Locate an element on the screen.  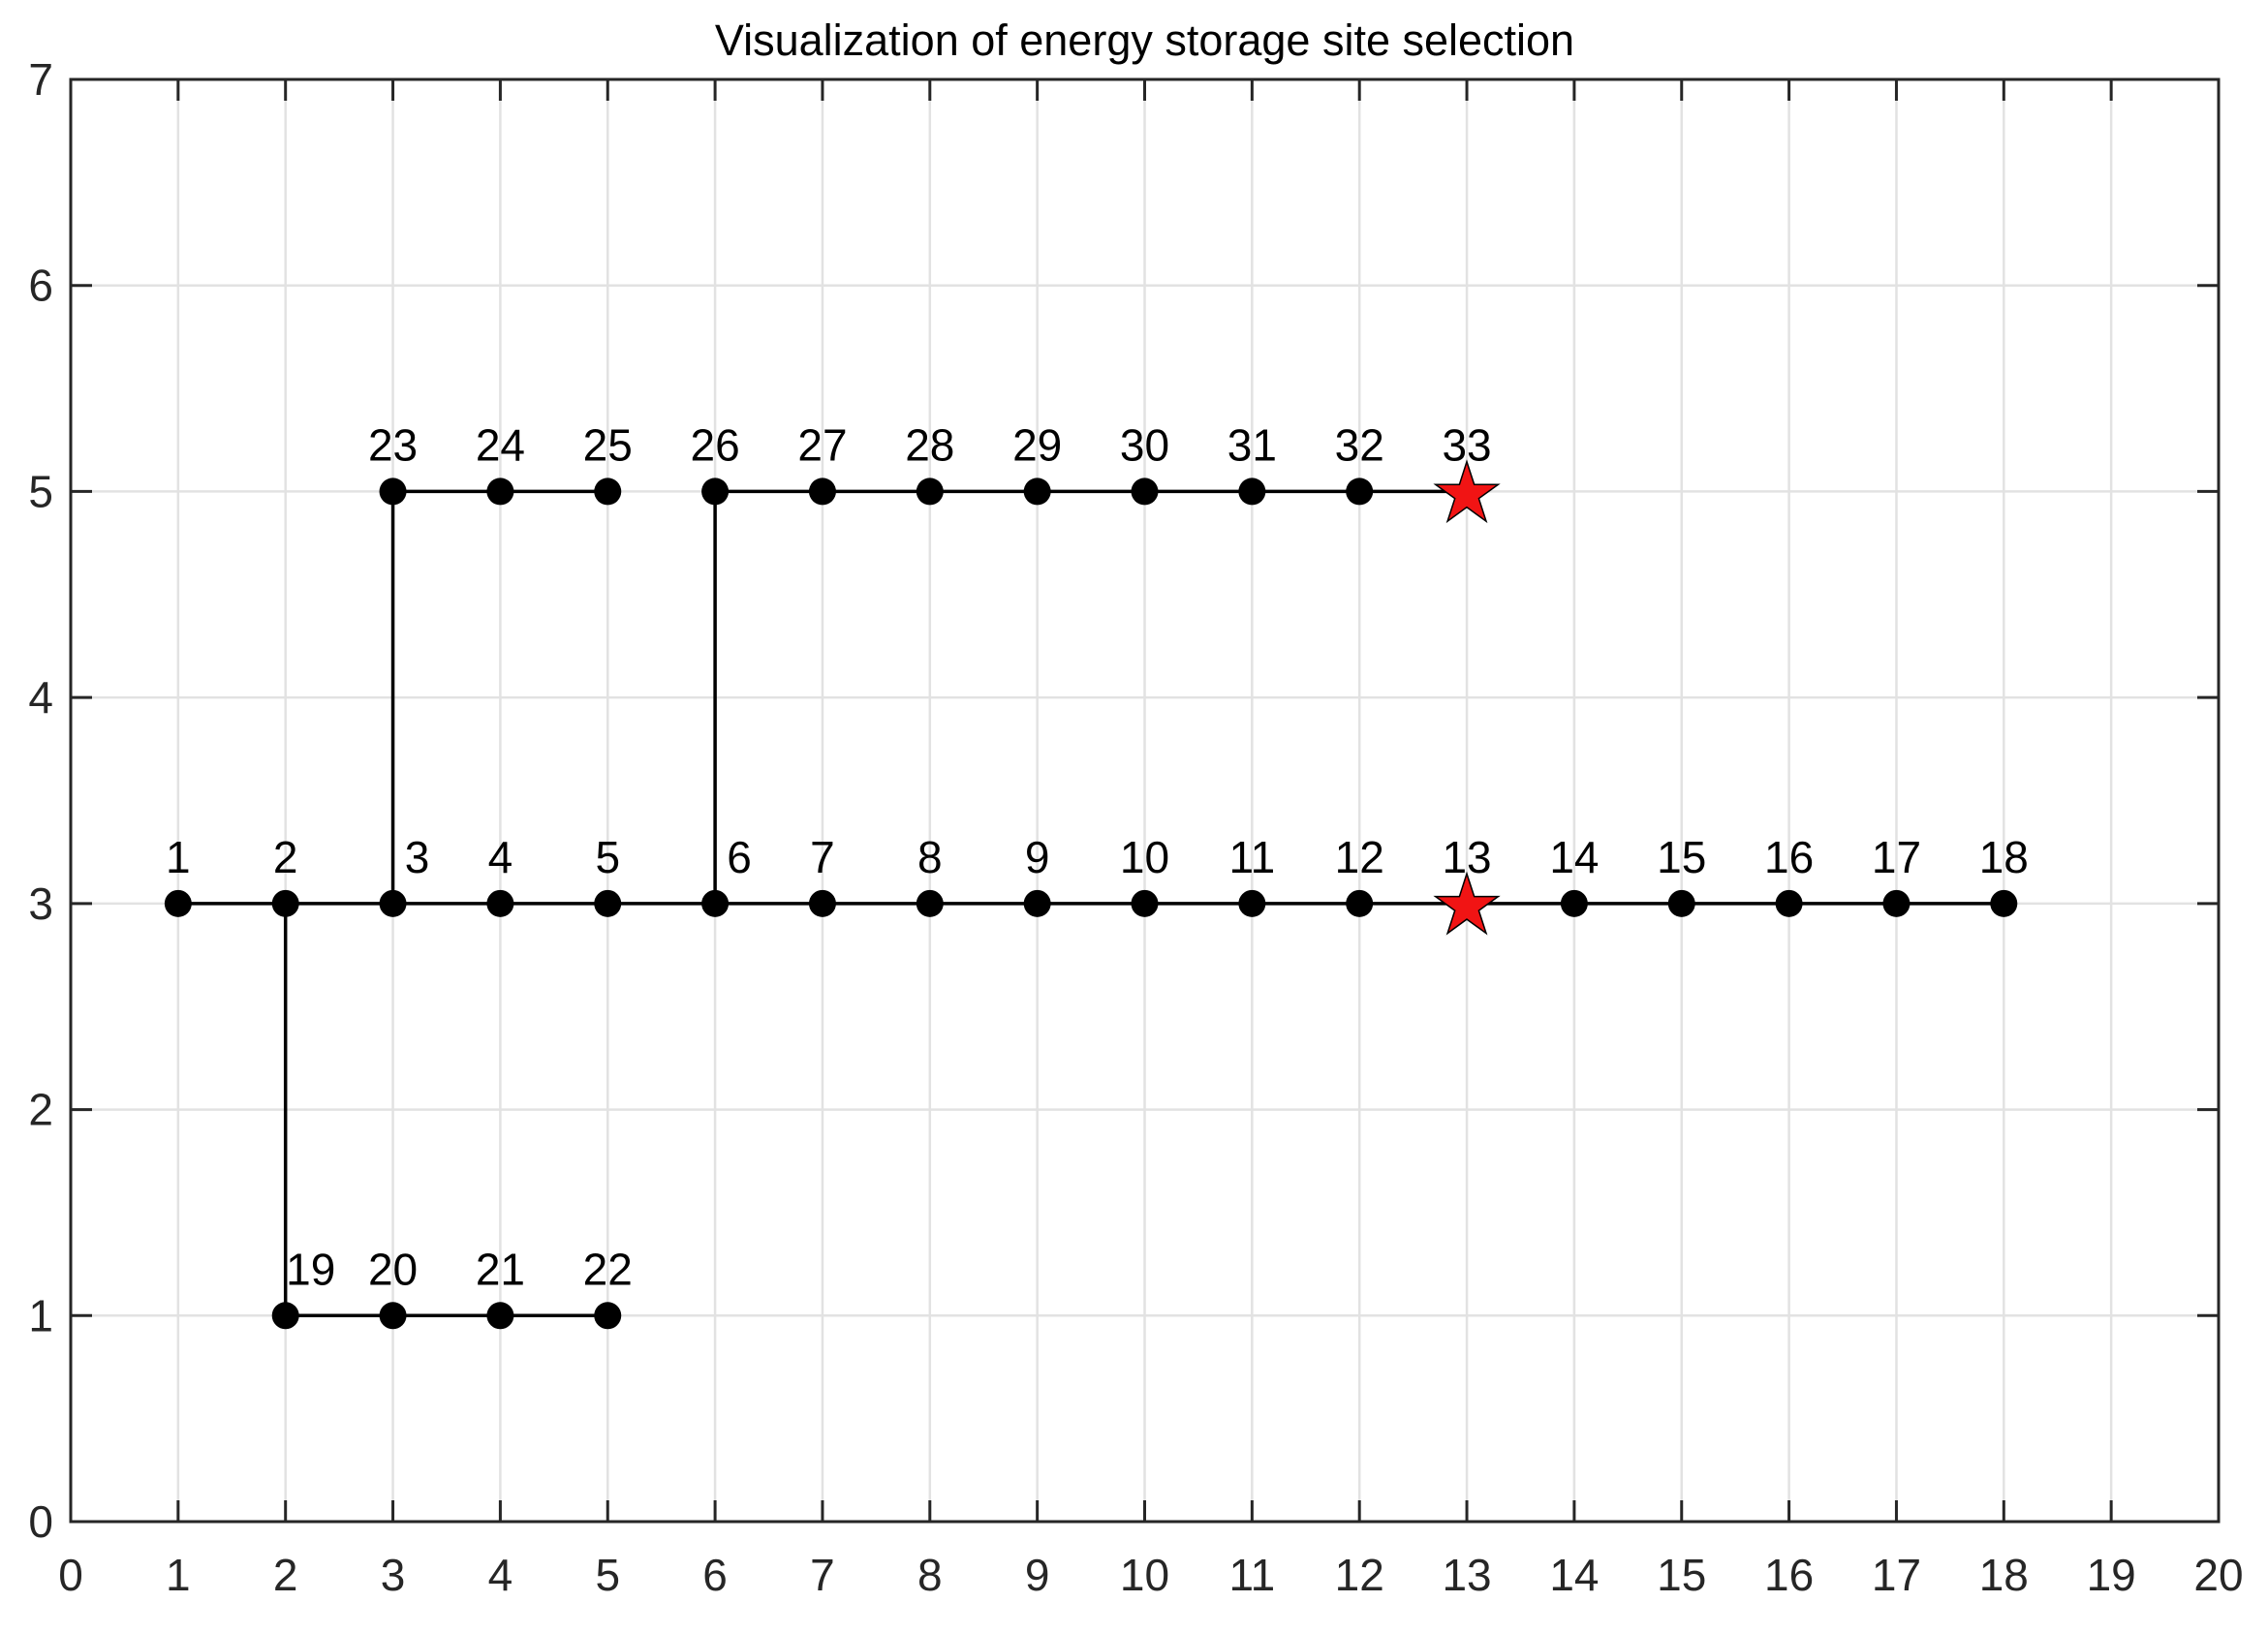
x-tick-label: 7 is located at coordinates (822, 1575).